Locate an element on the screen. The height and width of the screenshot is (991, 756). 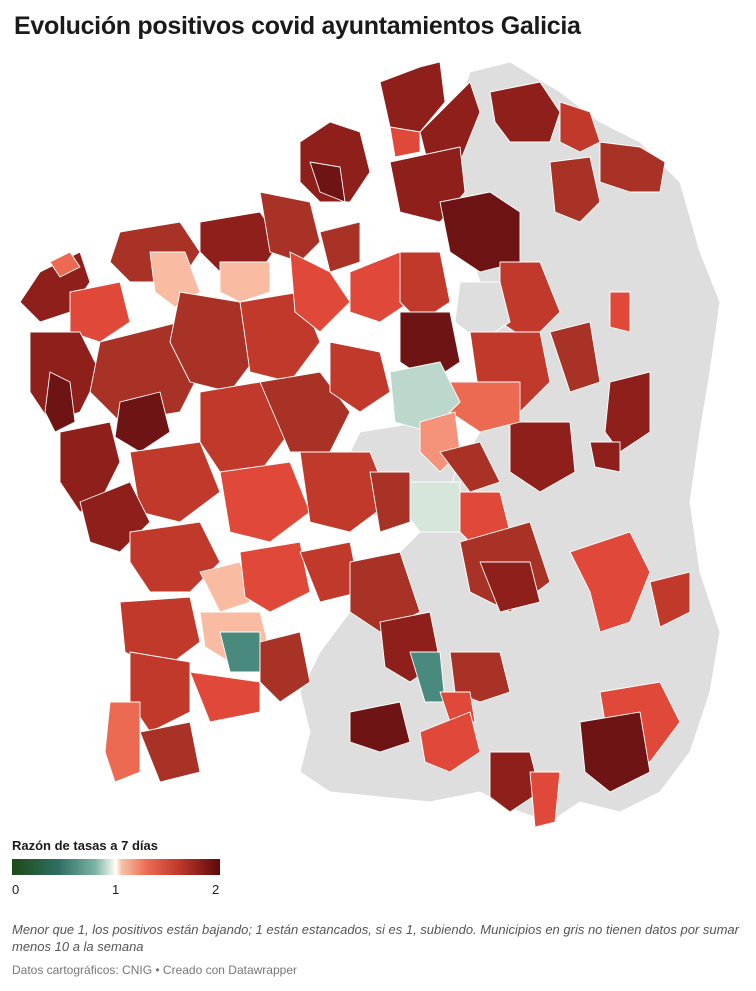
legend: Razón de tasas a 7 días 0 1 2 is located at coordinates (122, 868).